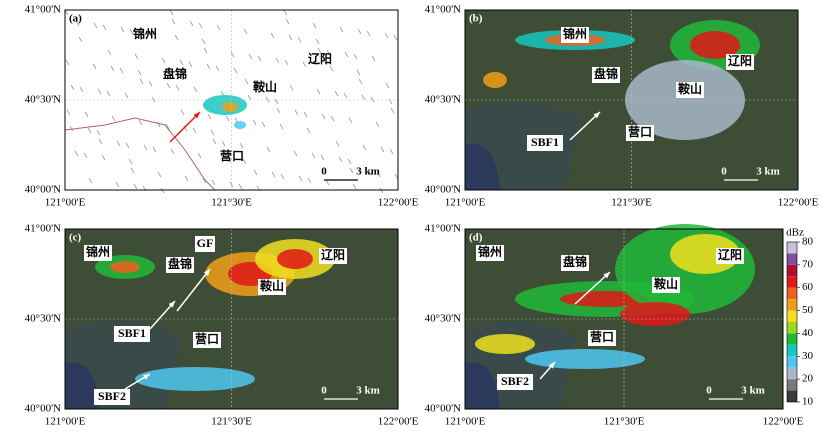 The height and width of the screenshot is (433, 825). Describe the element at coordinates (443, 190) in the screenshot. I see `lat-label: 40°00'N` at that location.